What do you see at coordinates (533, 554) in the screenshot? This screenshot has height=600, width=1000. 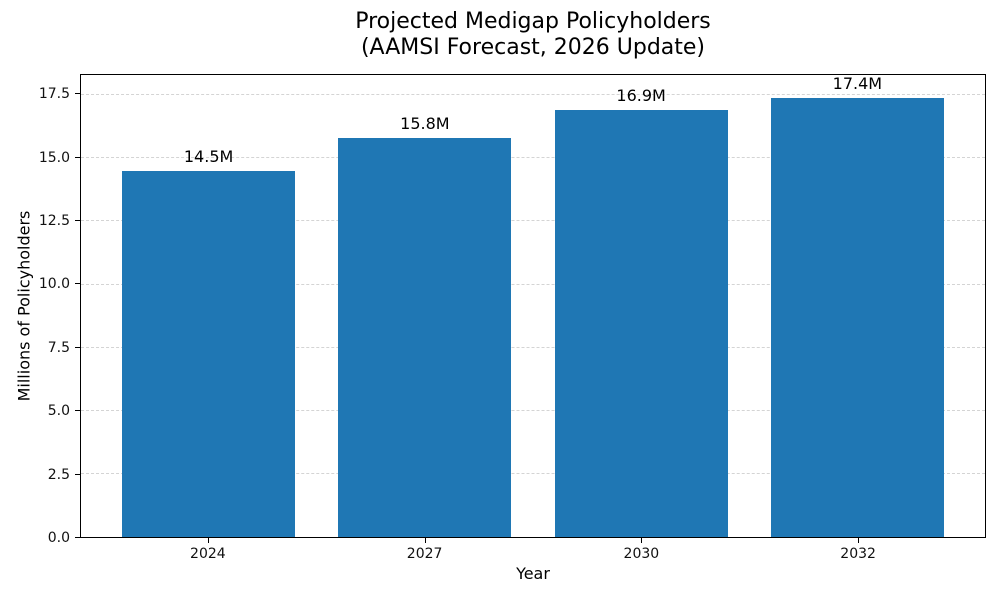 I see `x-axis-ticks: 2024 2027 2030 2032` at bounding box center [533, 554].